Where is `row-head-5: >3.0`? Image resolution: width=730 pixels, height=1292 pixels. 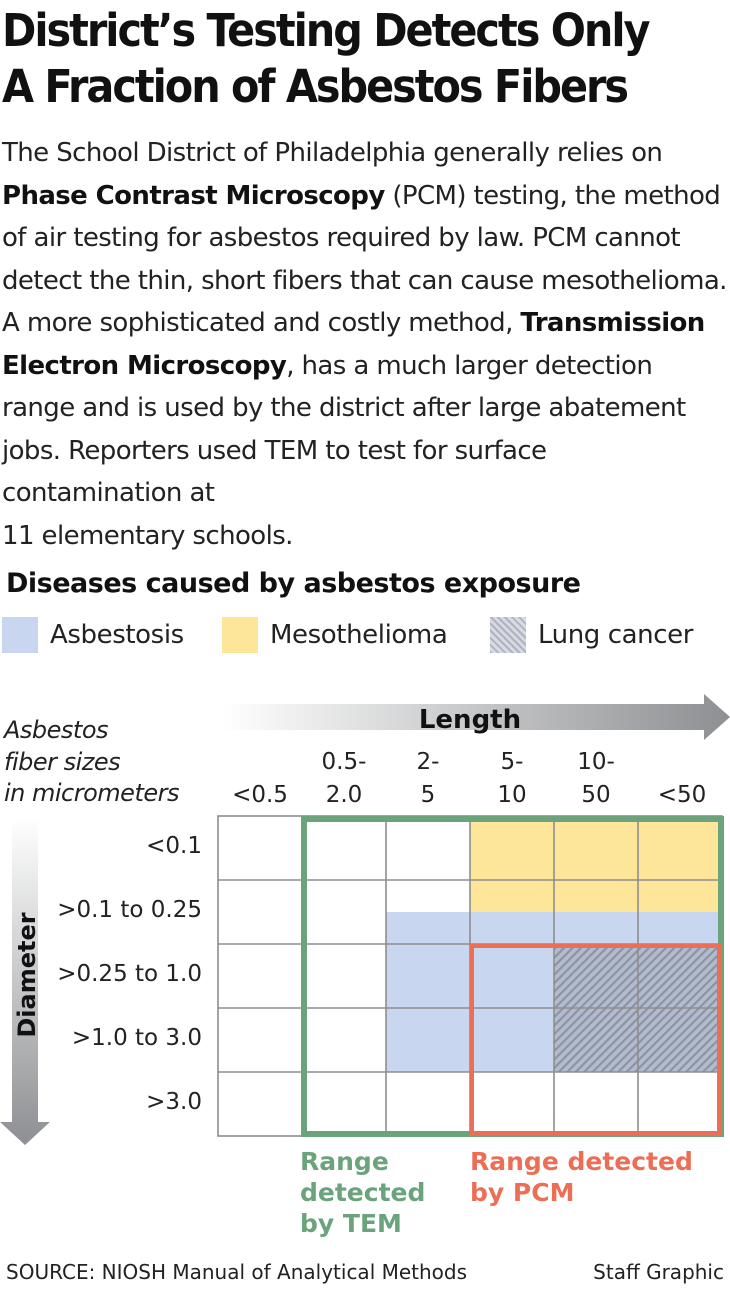
row-head-5: >3.0 is located at coordinates (174, 1102).